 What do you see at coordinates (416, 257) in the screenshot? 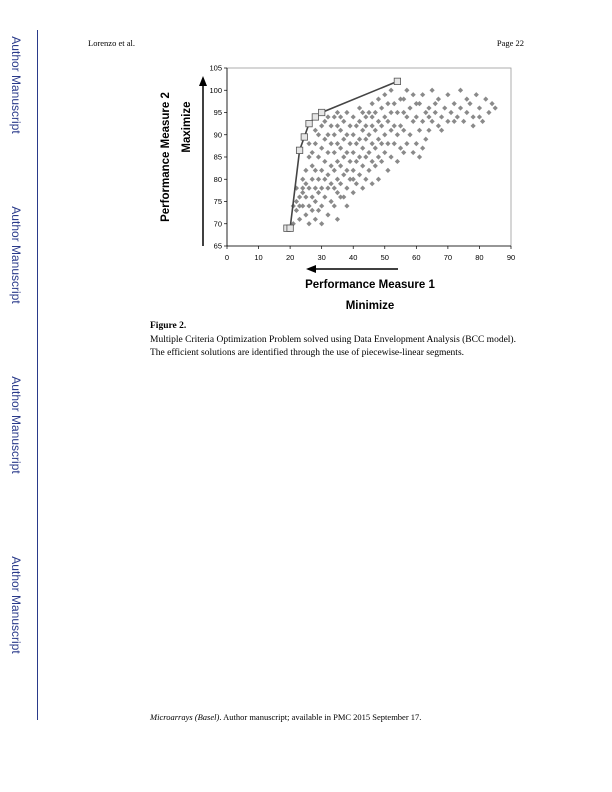
I see `x-tick-label: 60` at bounding box center [416, 257].